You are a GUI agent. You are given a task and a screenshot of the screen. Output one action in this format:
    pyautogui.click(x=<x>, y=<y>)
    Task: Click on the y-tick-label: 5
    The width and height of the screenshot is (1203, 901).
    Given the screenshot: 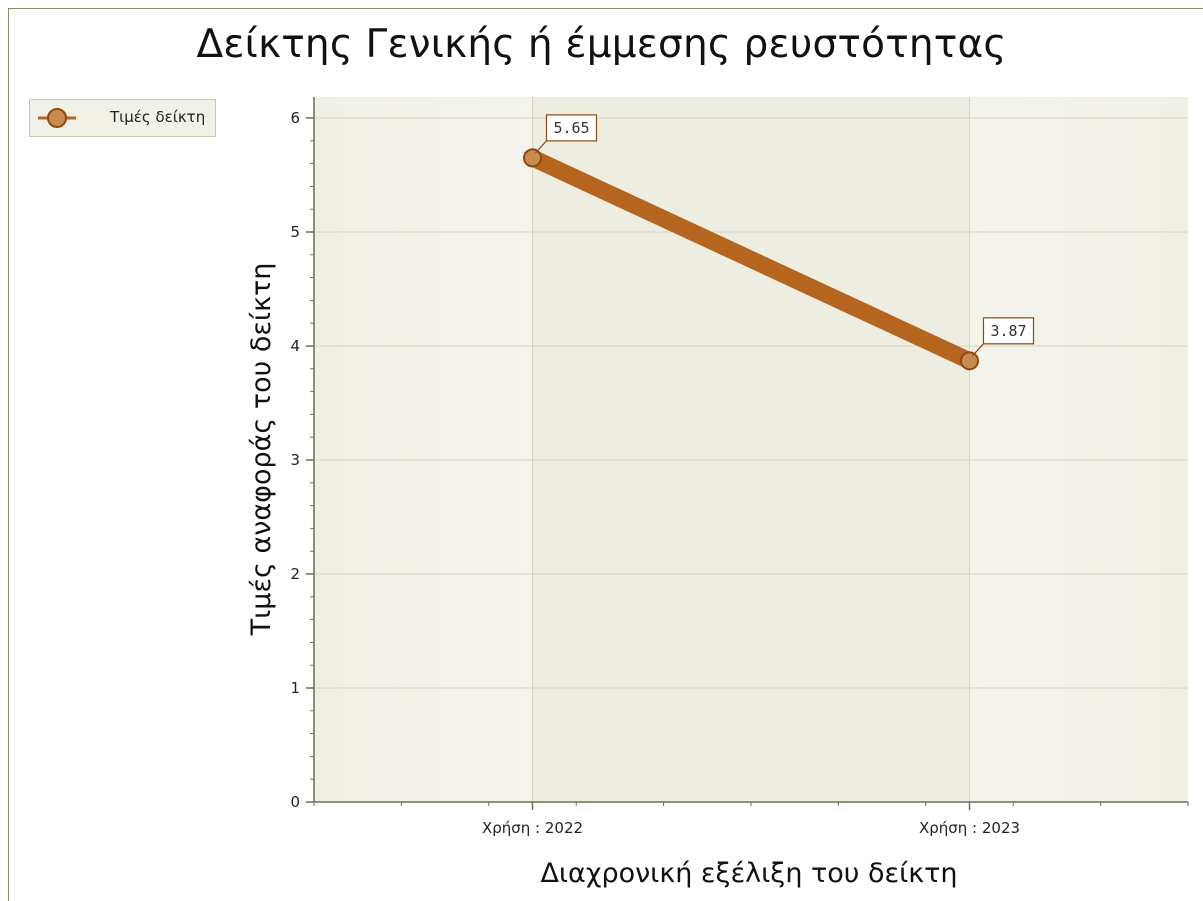 What is the action you would take?
    pyautogui.click(x=295, y=232)
    